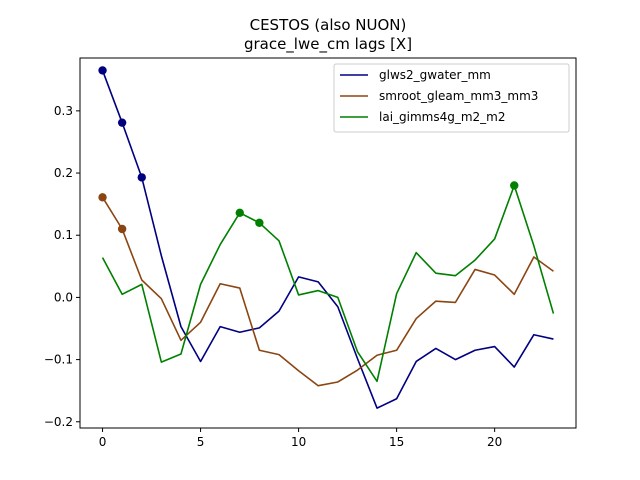 This screenshot has height=480, width=640. I want to click on x-tick-label: 15, so click(396, 442).